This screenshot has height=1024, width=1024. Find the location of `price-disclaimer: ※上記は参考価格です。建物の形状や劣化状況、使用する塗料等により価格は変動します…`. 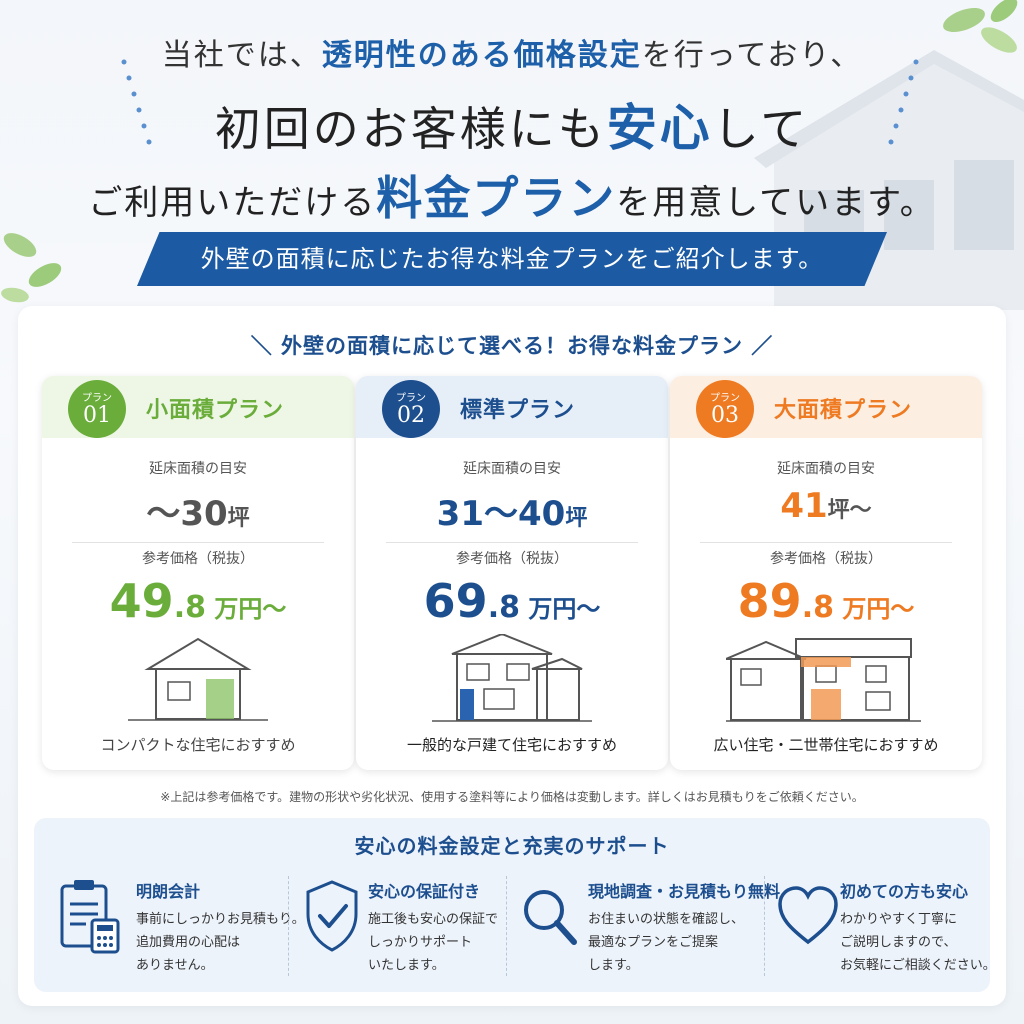

price-disclaimer: ※上記は参考価格です。建物の形状や劣化状況、使用する塗料等により価格は変動します… is located at coordinates (512, 797).